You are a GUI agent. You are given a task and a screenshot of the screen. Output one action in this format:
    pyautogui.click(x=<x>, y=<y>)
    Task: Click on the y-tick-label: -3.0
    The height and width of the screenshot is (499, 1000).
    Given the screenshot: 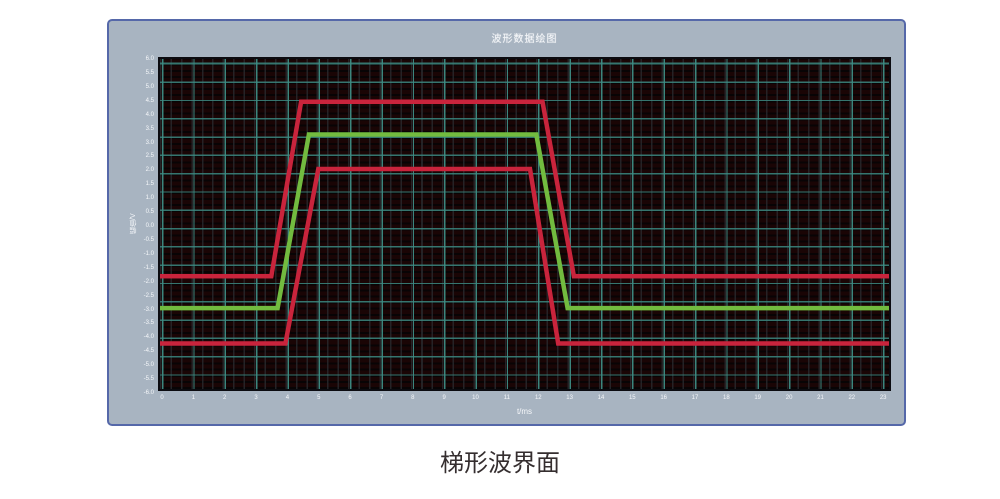 What is the action you would take?
    pyautogui.click(x=148, y=309)
    